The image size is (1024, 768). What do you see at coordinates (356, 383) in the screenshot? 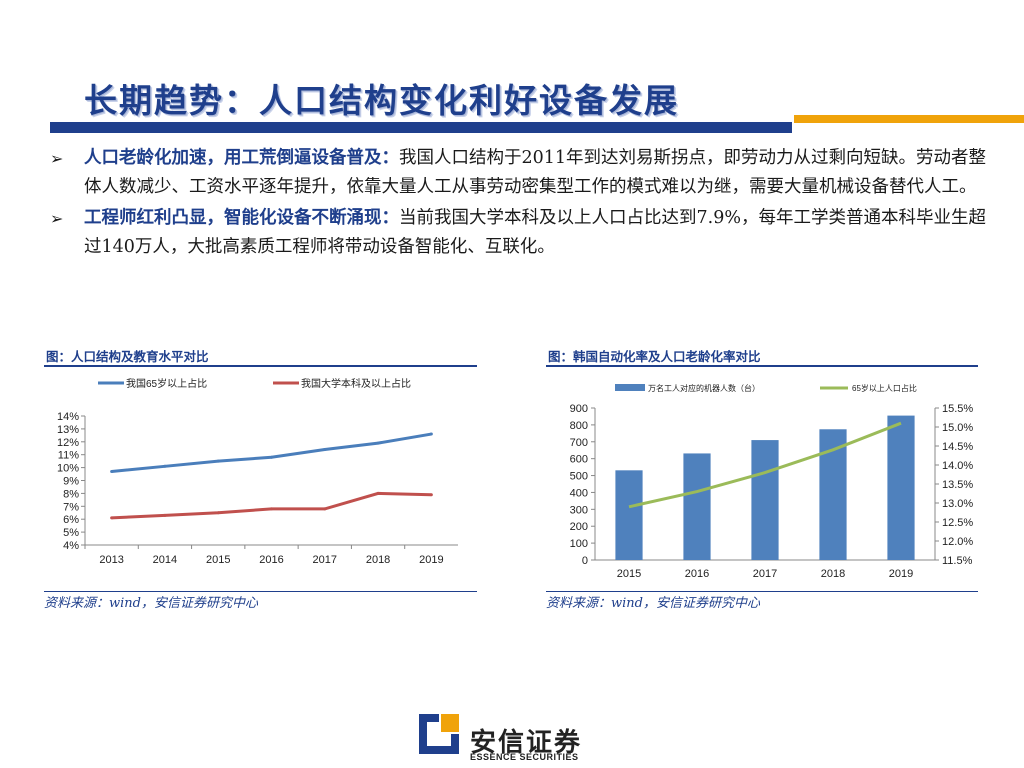
I see `legend-label: 我国大学本科及以上占比` at bounding box center [356, 383].